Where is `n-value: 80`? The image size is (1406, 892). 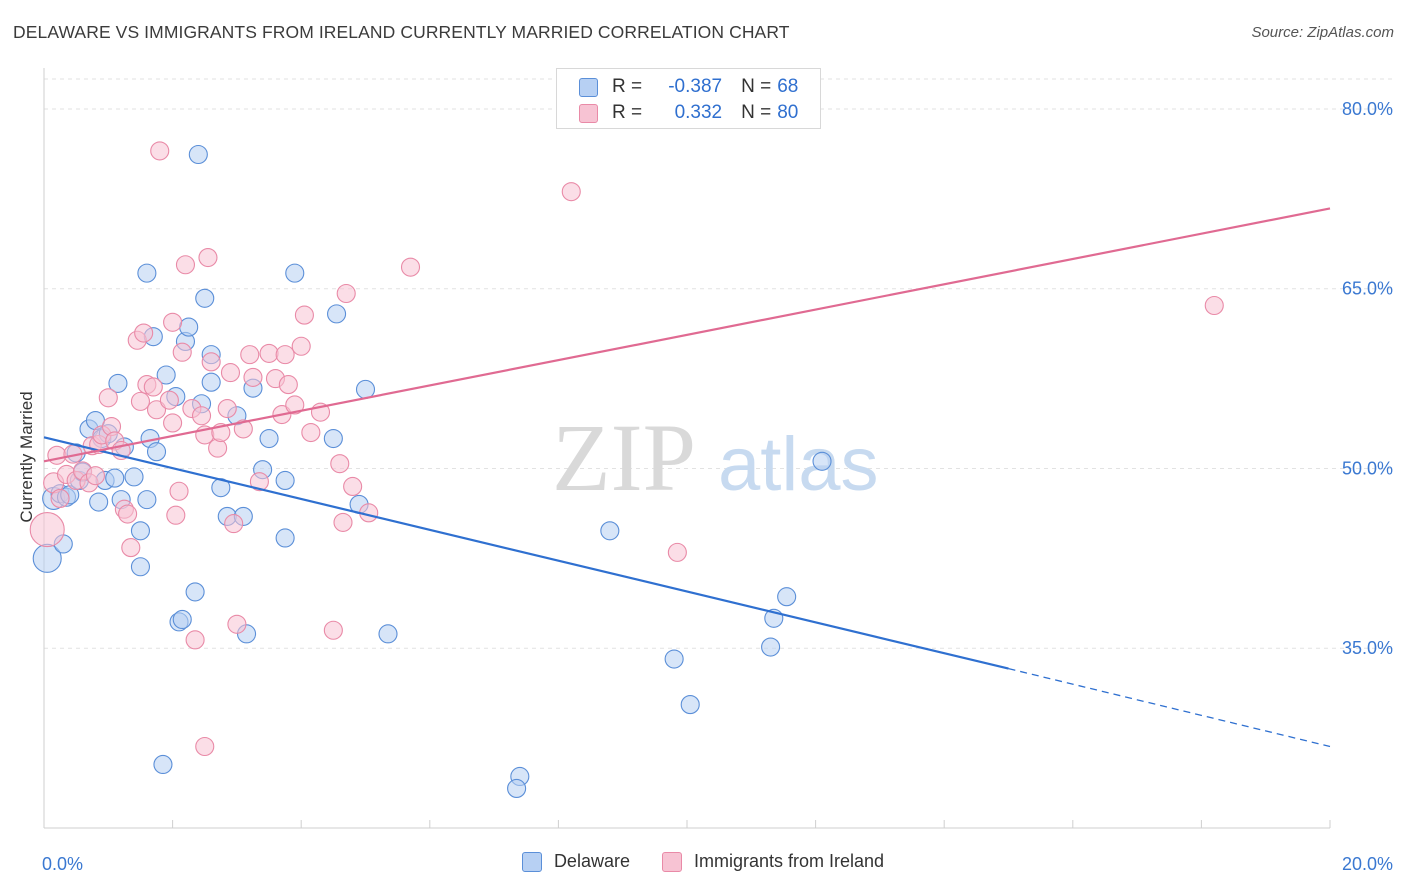
n-value: 80 is located at coordinates (788, 112).